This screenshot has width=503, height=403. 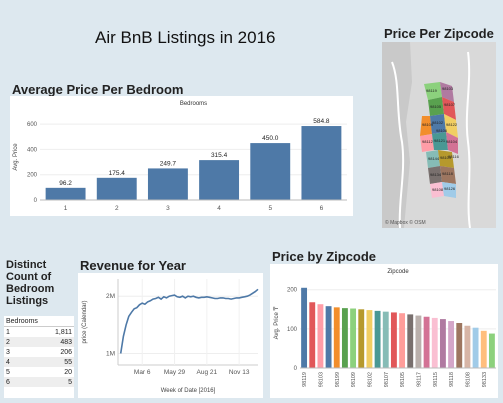 I want to click on x-tick-label: 98103, so click(x=321, y=379).